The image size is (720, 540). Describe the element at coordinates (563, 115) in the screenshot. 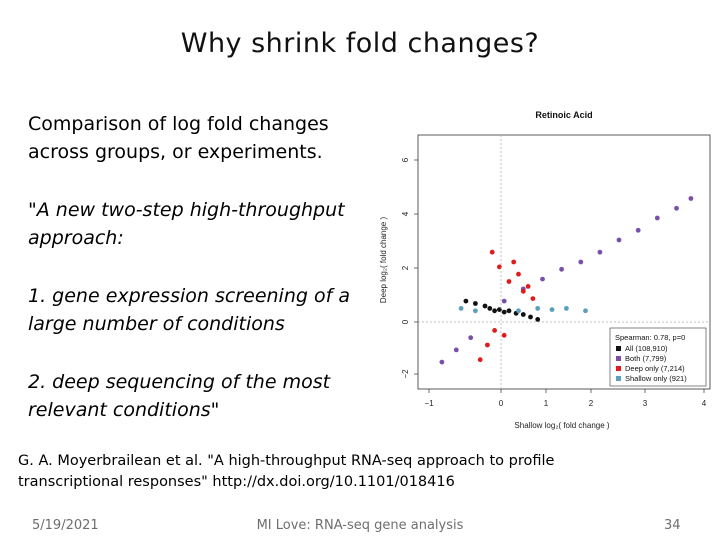

I see `figure-title: Retinoic Acid` at that location.